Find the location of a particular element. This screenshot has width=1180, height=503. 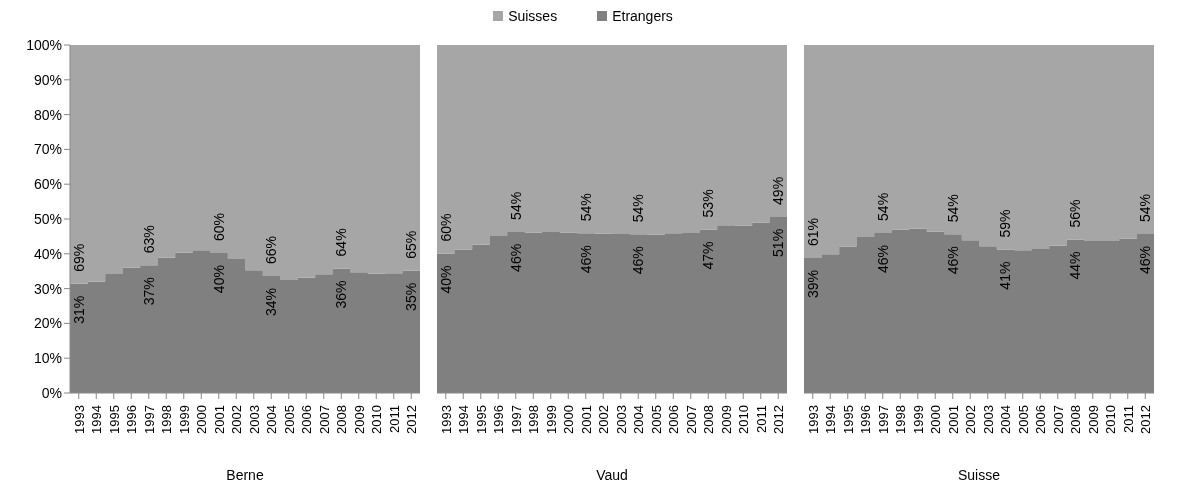

y-tick-label: 80% is located at coordinates (47, 114).